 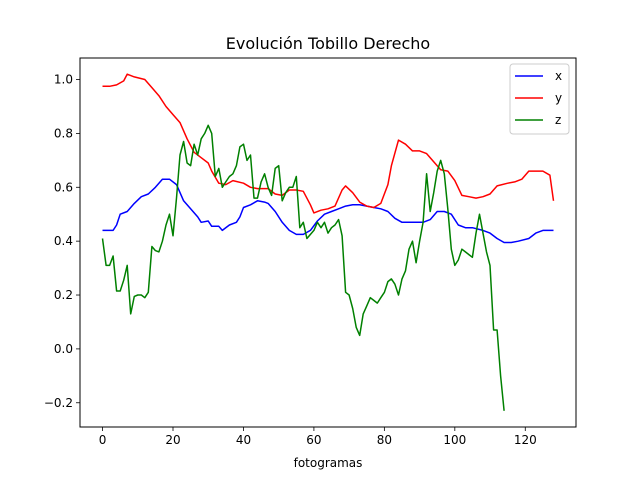 I want to click on x-axis-label: fotogramas, so click(x=328, y=463).